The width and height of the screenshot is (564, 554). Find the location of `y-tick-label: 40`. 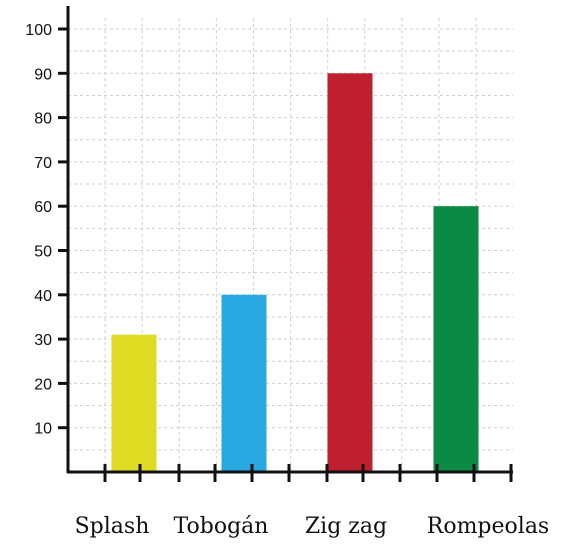

y-tick-label: 40 is located at coordinates (43, 296).